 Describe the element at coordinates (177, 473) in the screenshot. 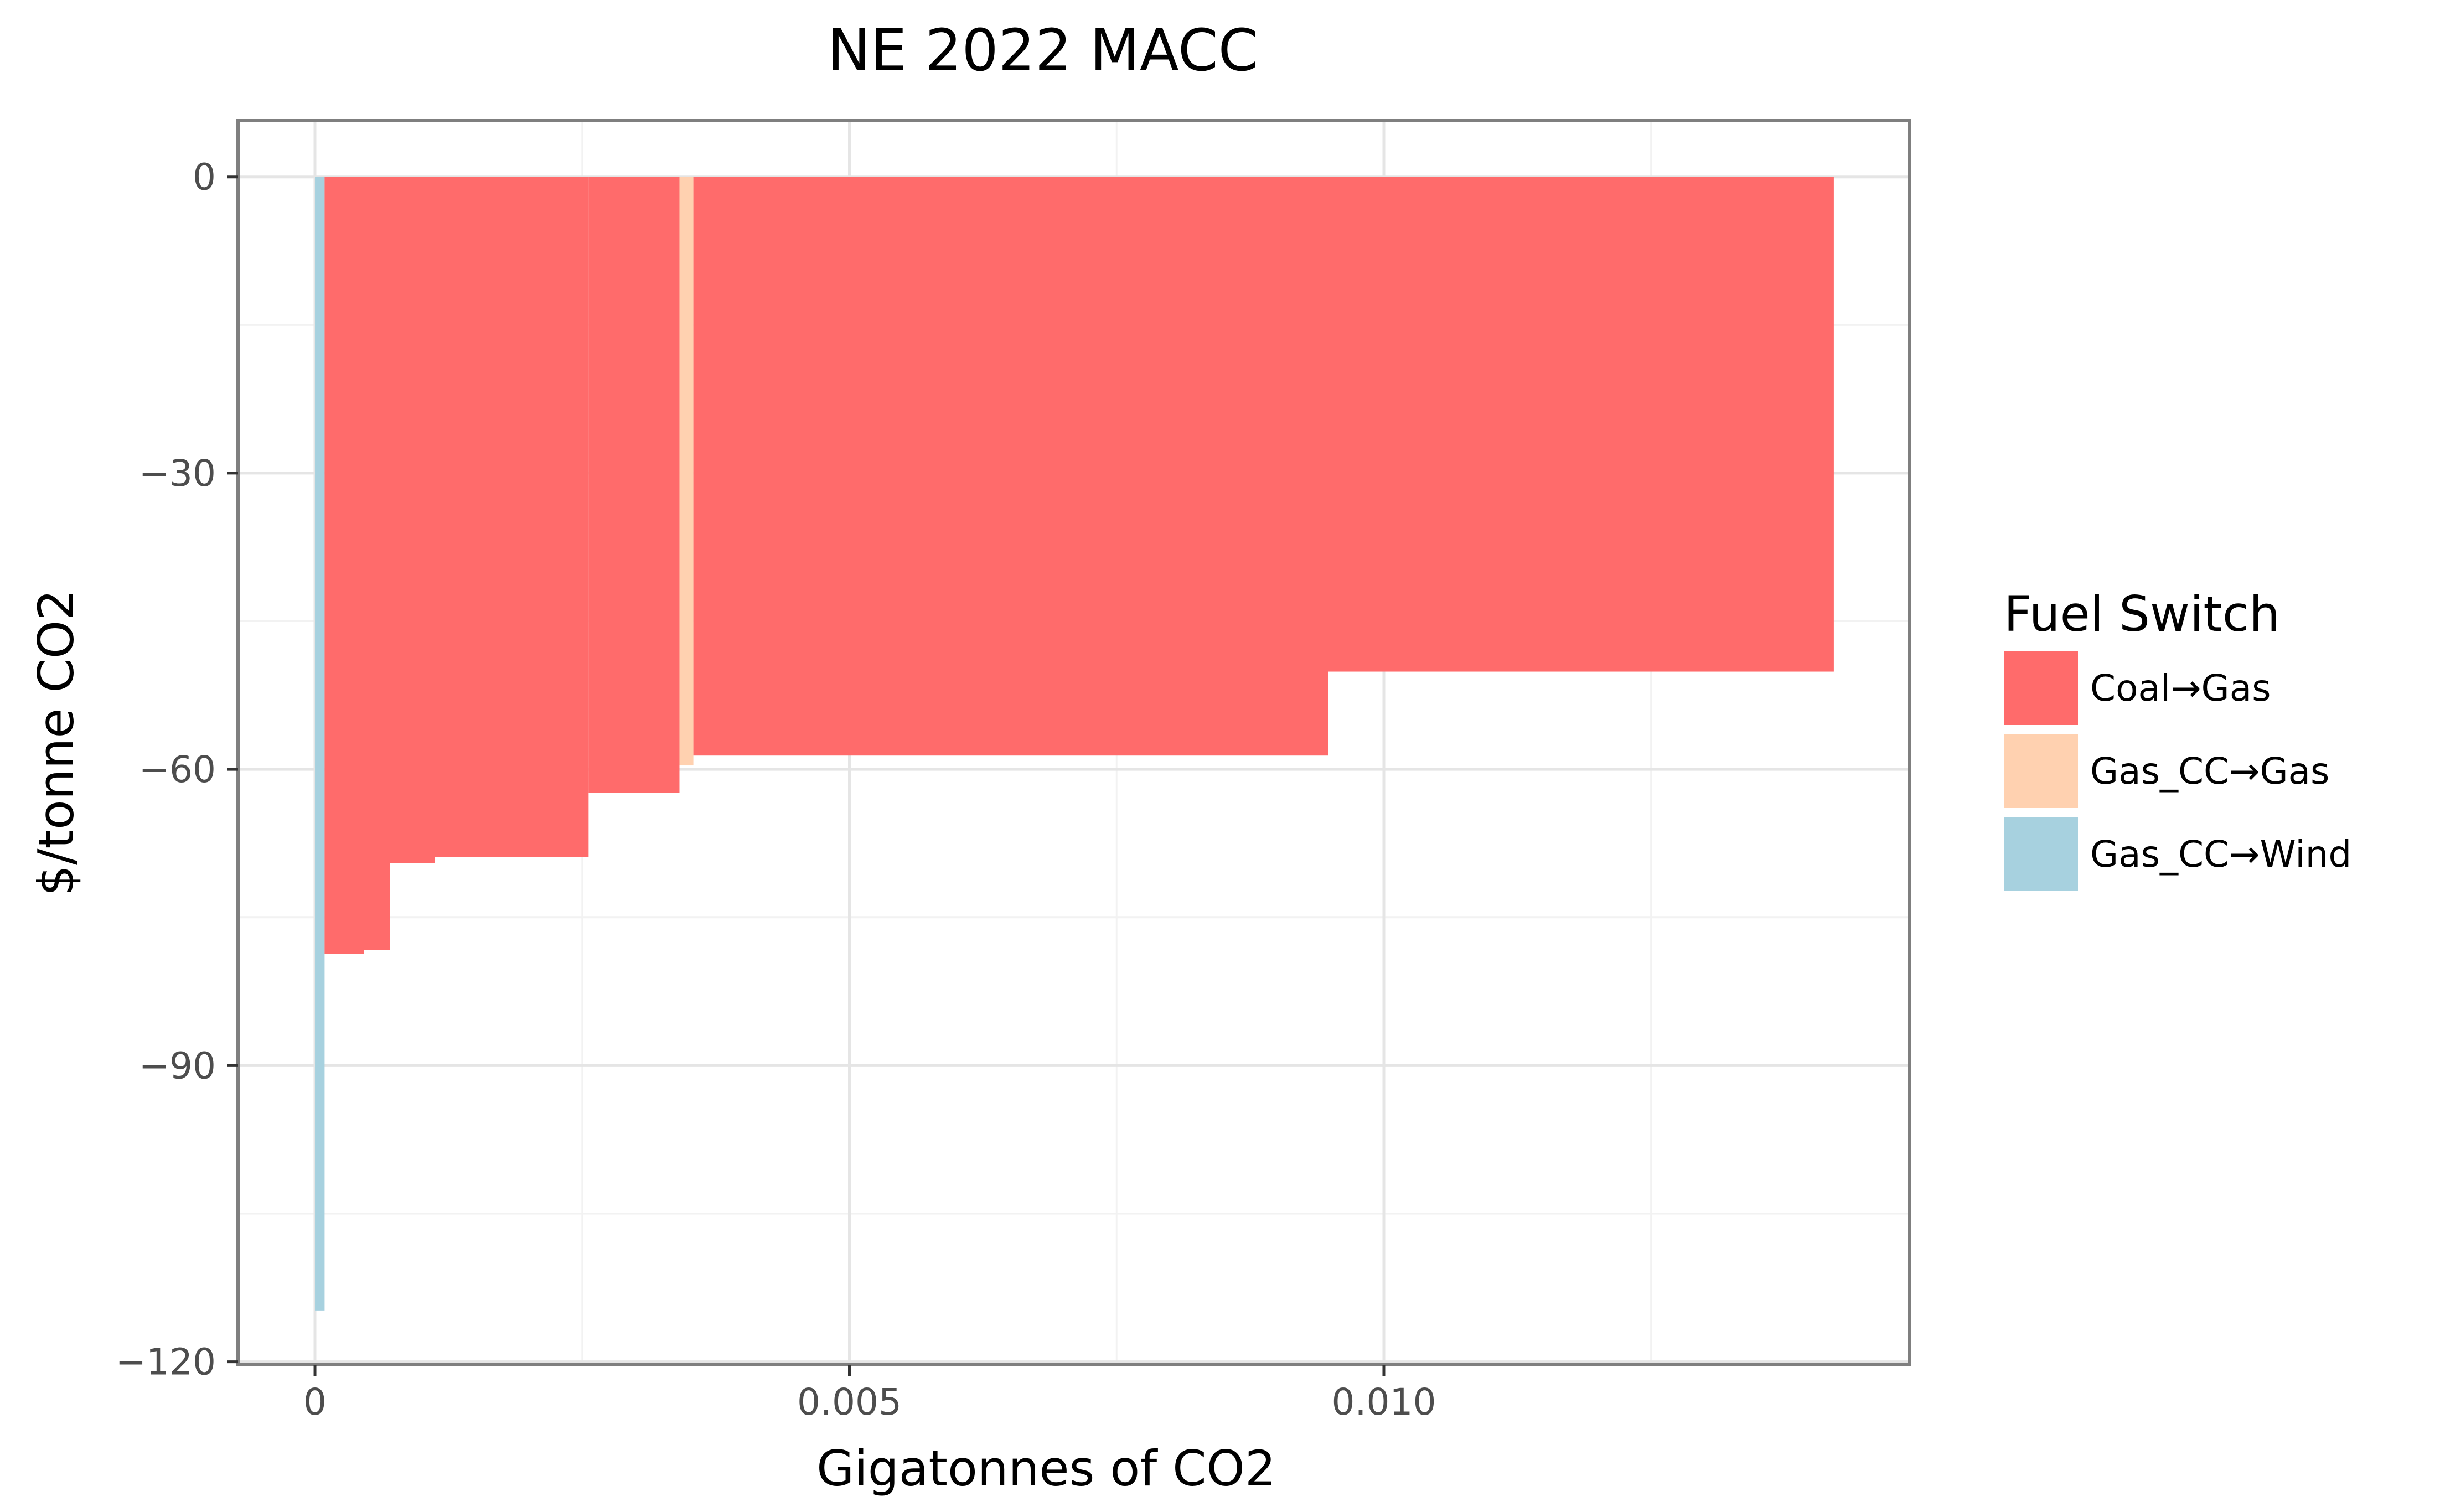

I see `y-tick-label: −30` at that location.